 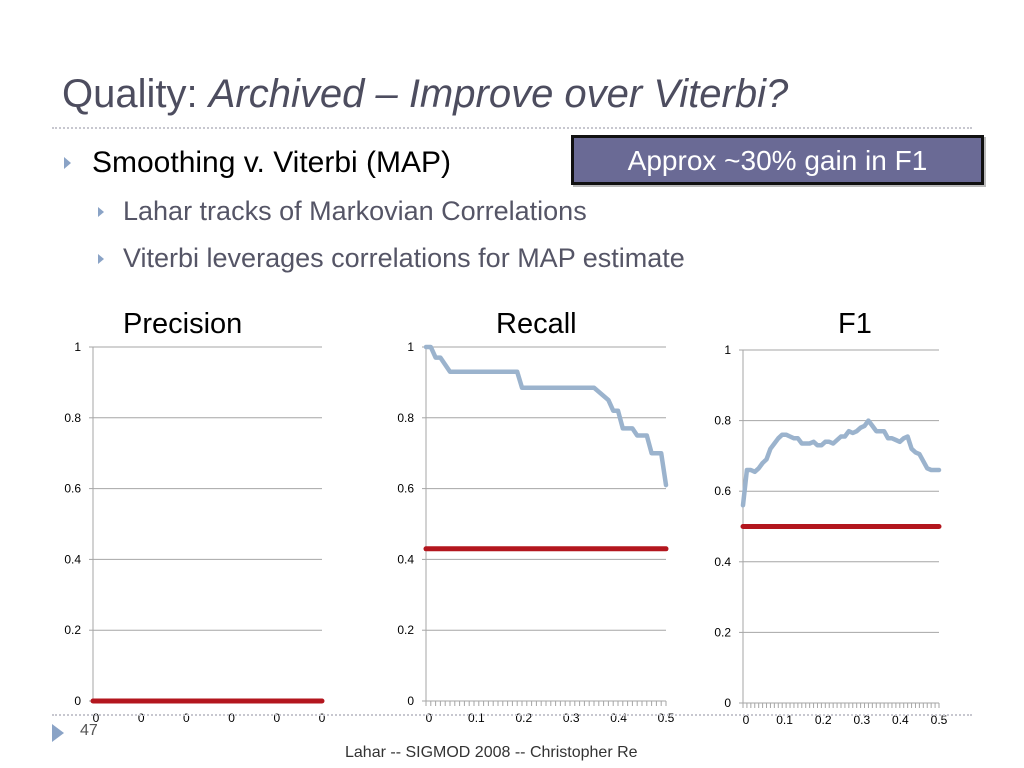 What do you see at coordinates (535, 532) in the screenshot?
I see `recall-chart: 00.20.40.60.810 0.1 0.2 0.3 0.4 0.5` at bounding box center [535, 532].